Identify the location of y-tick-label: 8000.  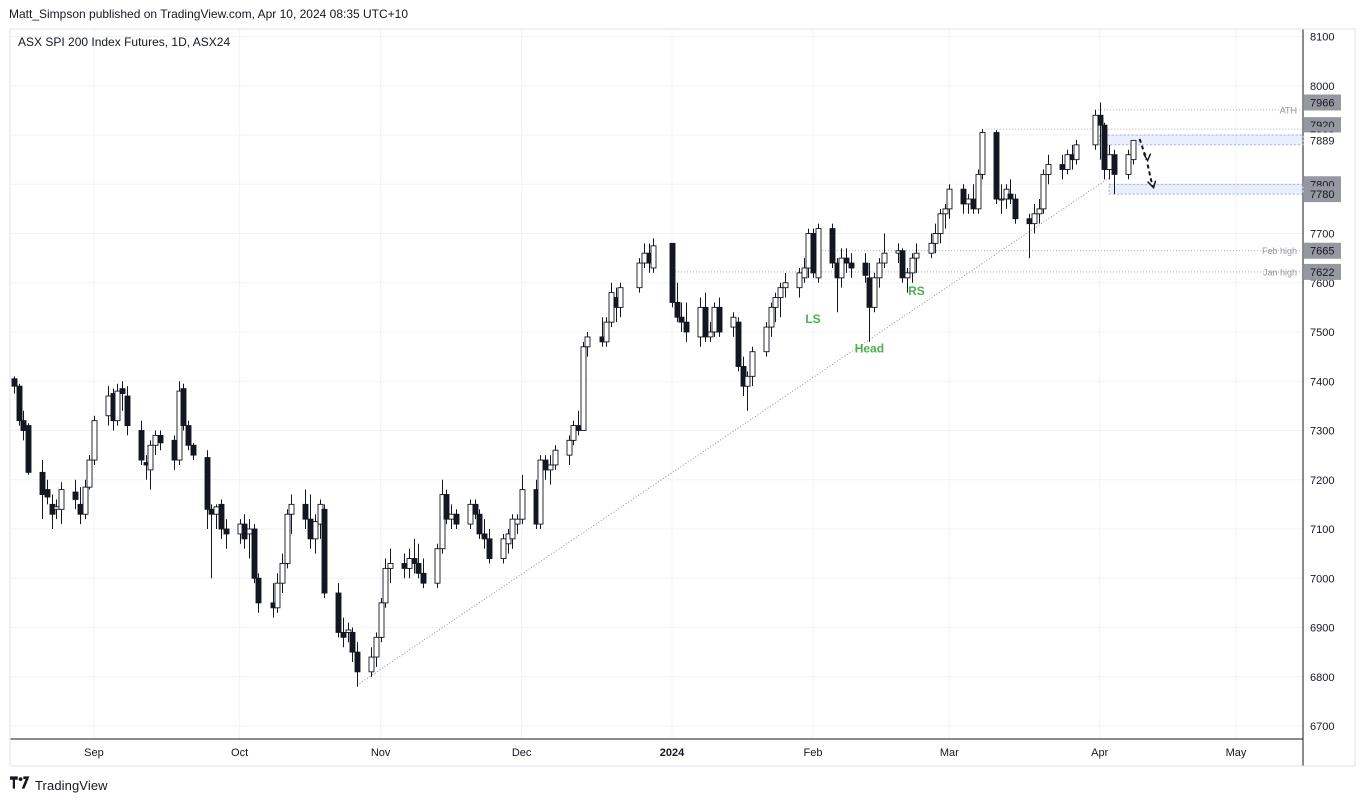
(1322, 87).